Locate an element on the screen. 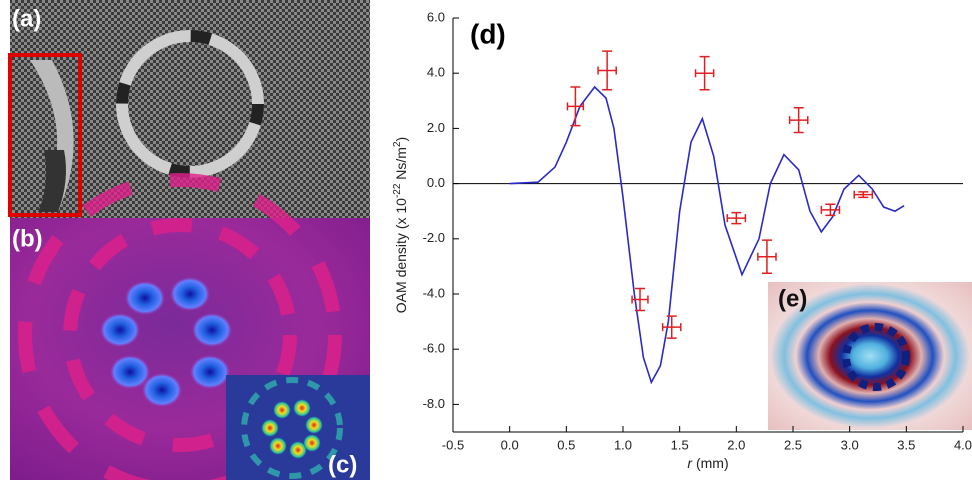 Image resolution: width=972 pixels, height=485 pixels. x-tick-label: 0.5 is located at coordinates (566, 444).